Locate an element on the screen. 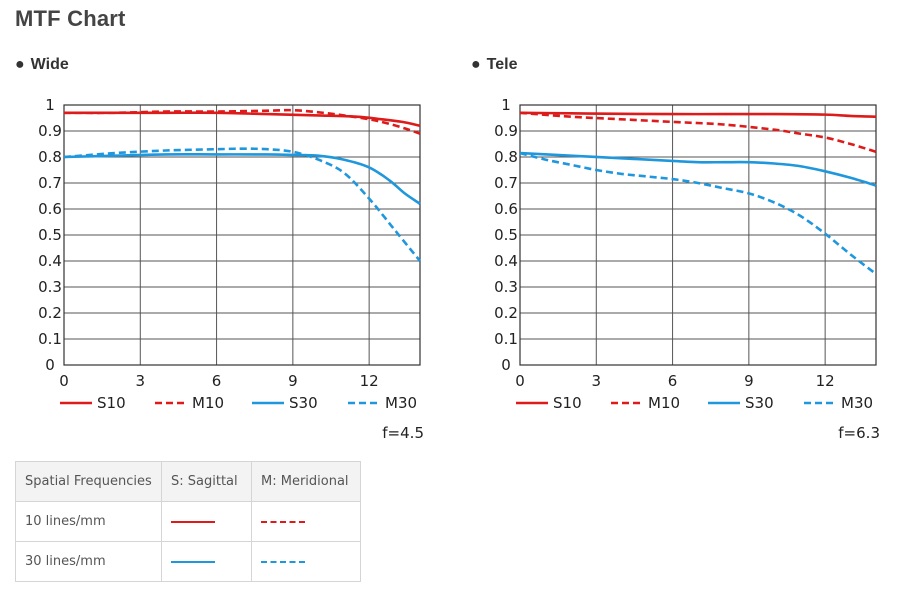 This screenshot has width=900, height=594. aperture-label: f=6.3 is located at coordinates (859, 433).